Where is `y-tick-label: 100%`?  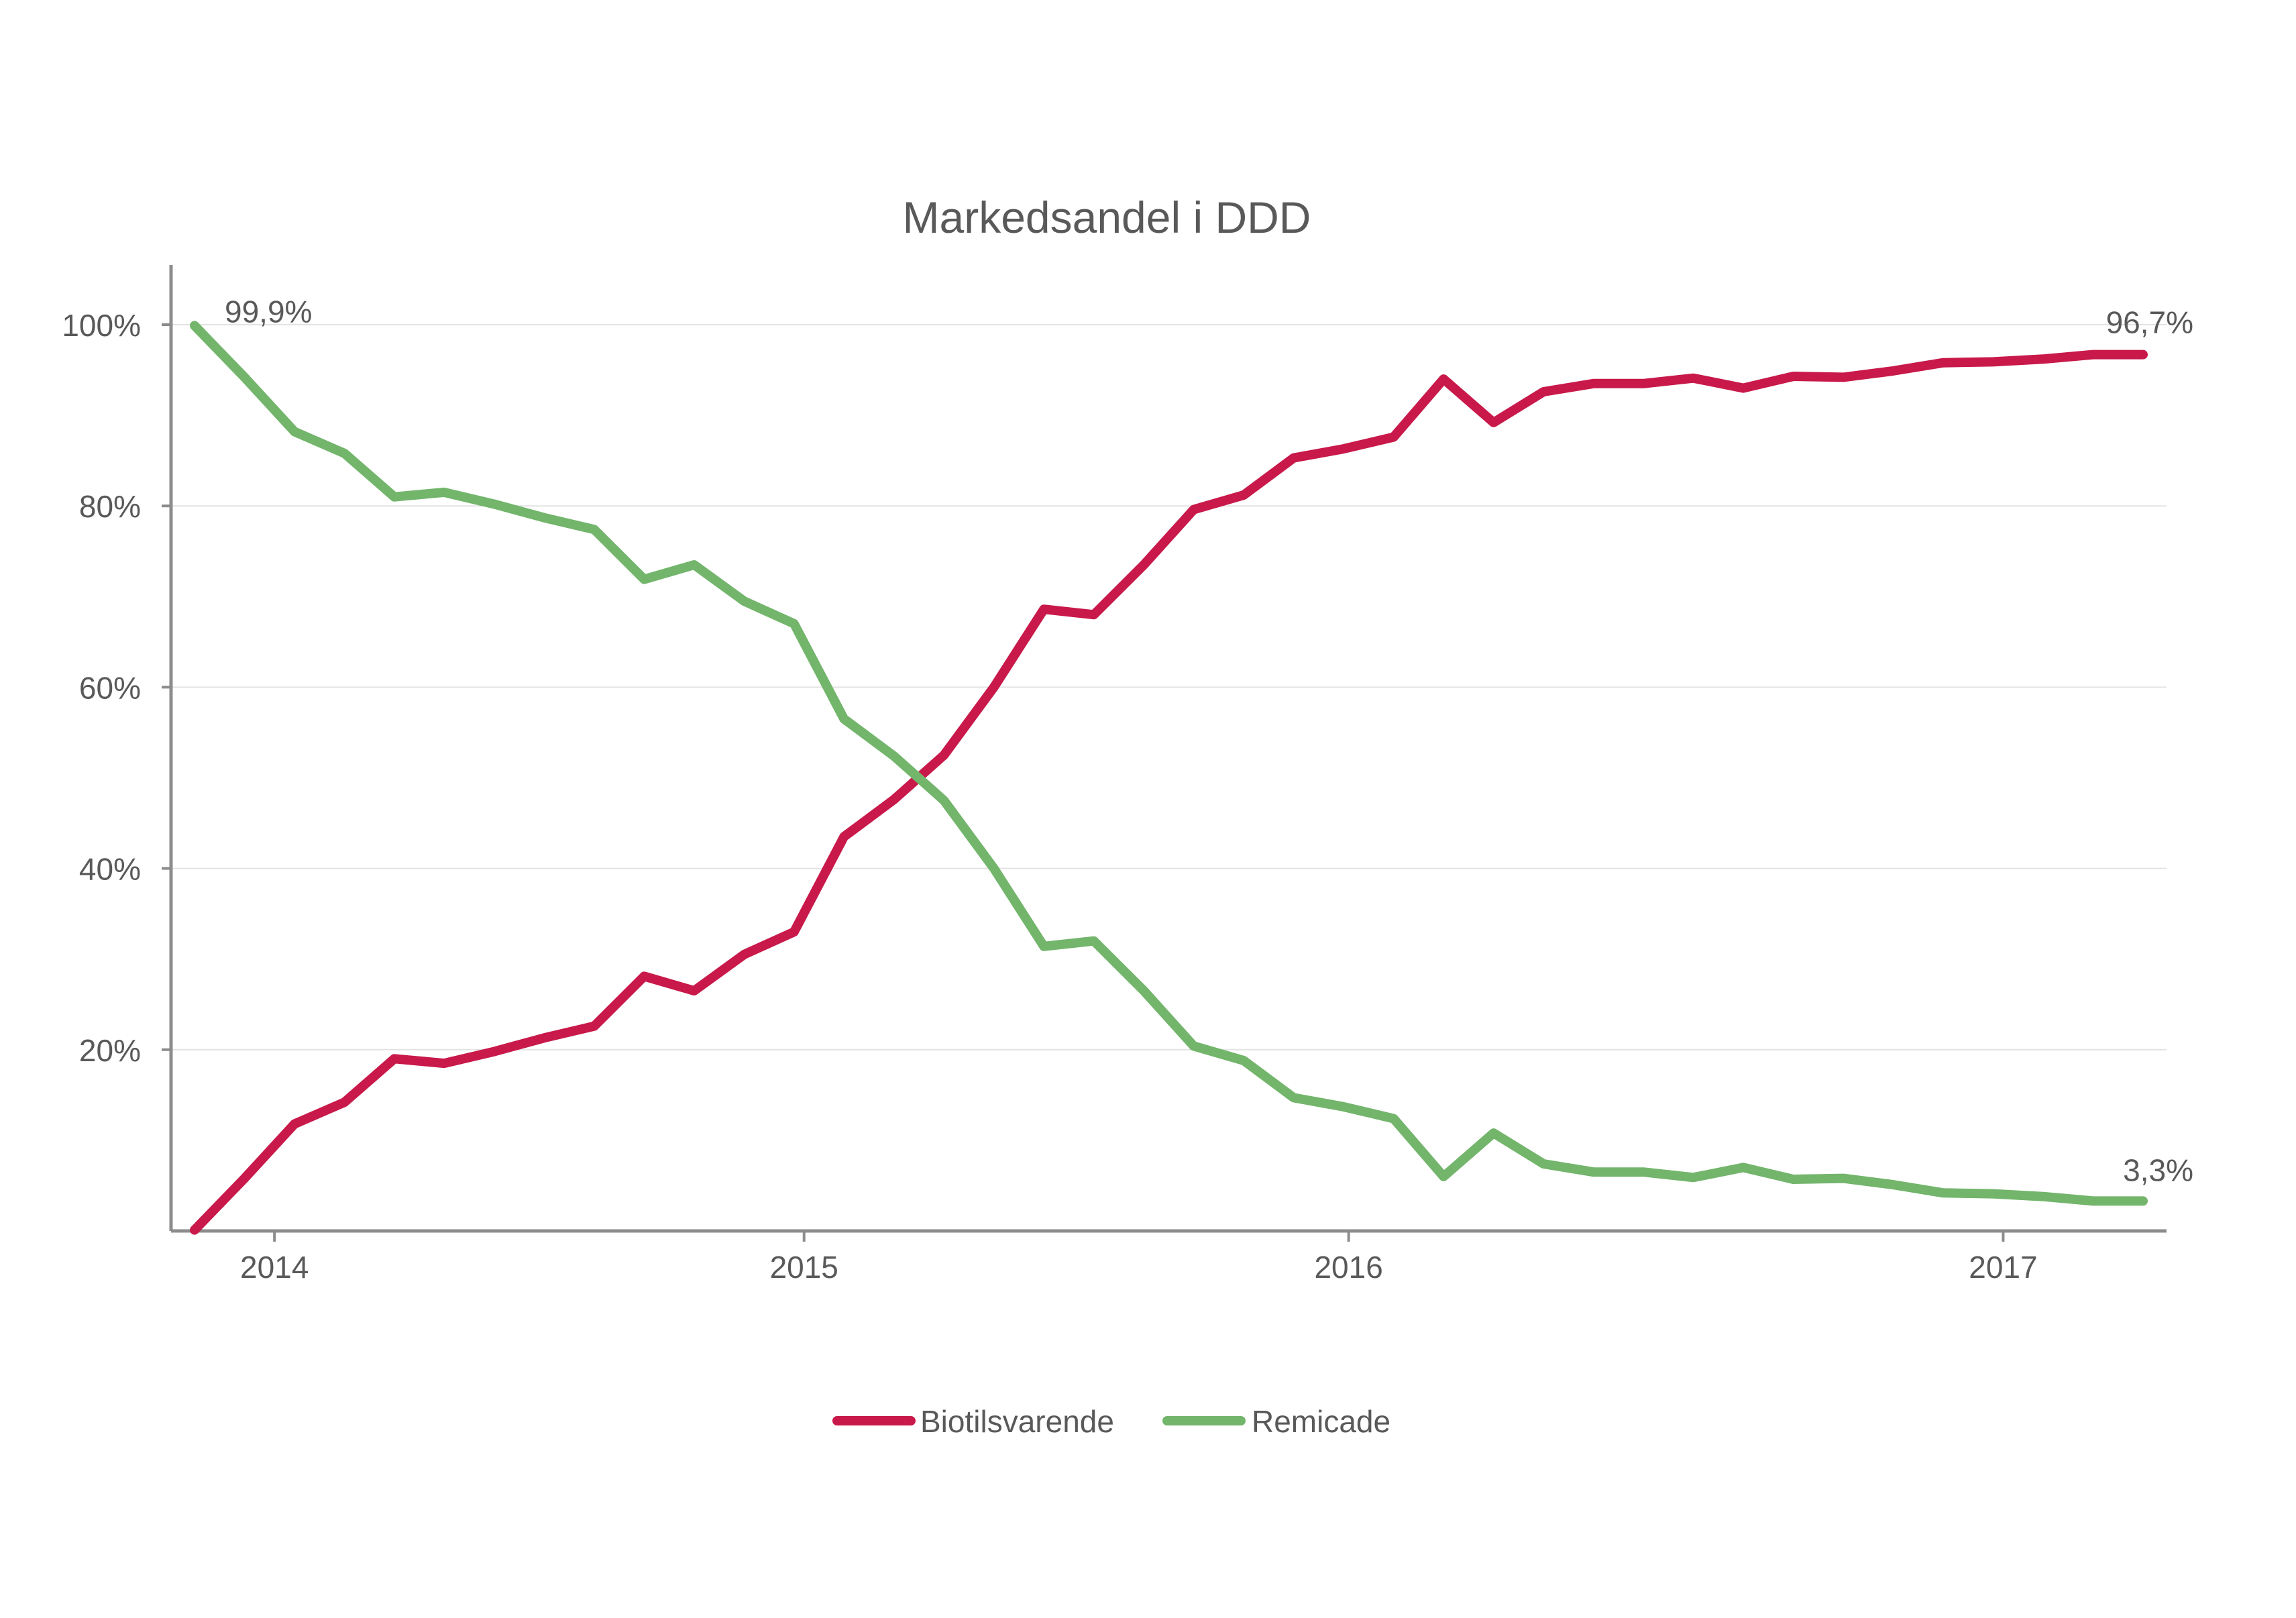
y-tick-label: 100% is located at coordinates (102, 325).